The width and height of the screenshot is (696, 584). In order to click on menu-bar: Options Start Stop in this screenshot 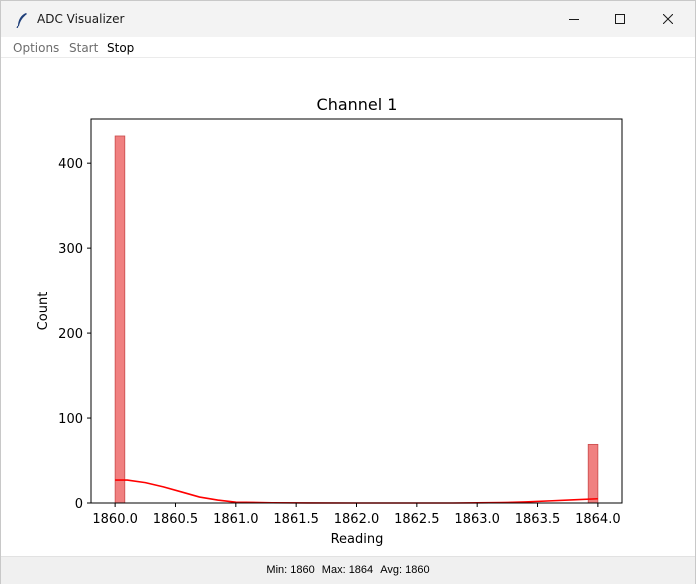, I will do `click(348, 47)`.